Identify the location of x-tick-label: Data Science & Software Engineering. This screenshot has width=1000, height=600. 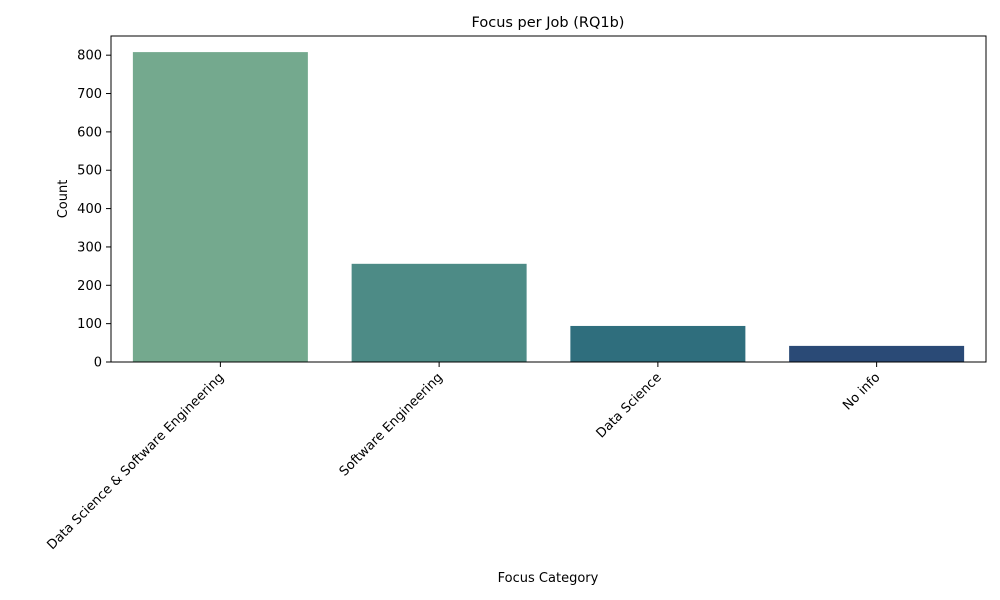
(135, 461).